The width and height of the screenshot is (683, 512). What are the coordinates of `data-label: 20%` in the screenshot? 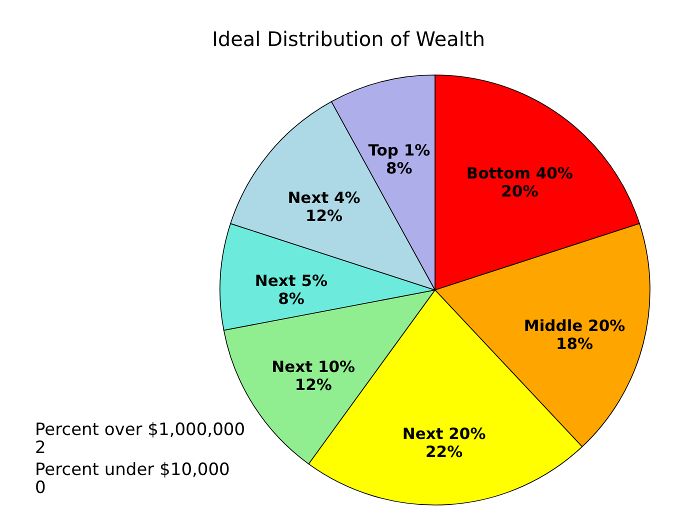 It's located at (520, 191).